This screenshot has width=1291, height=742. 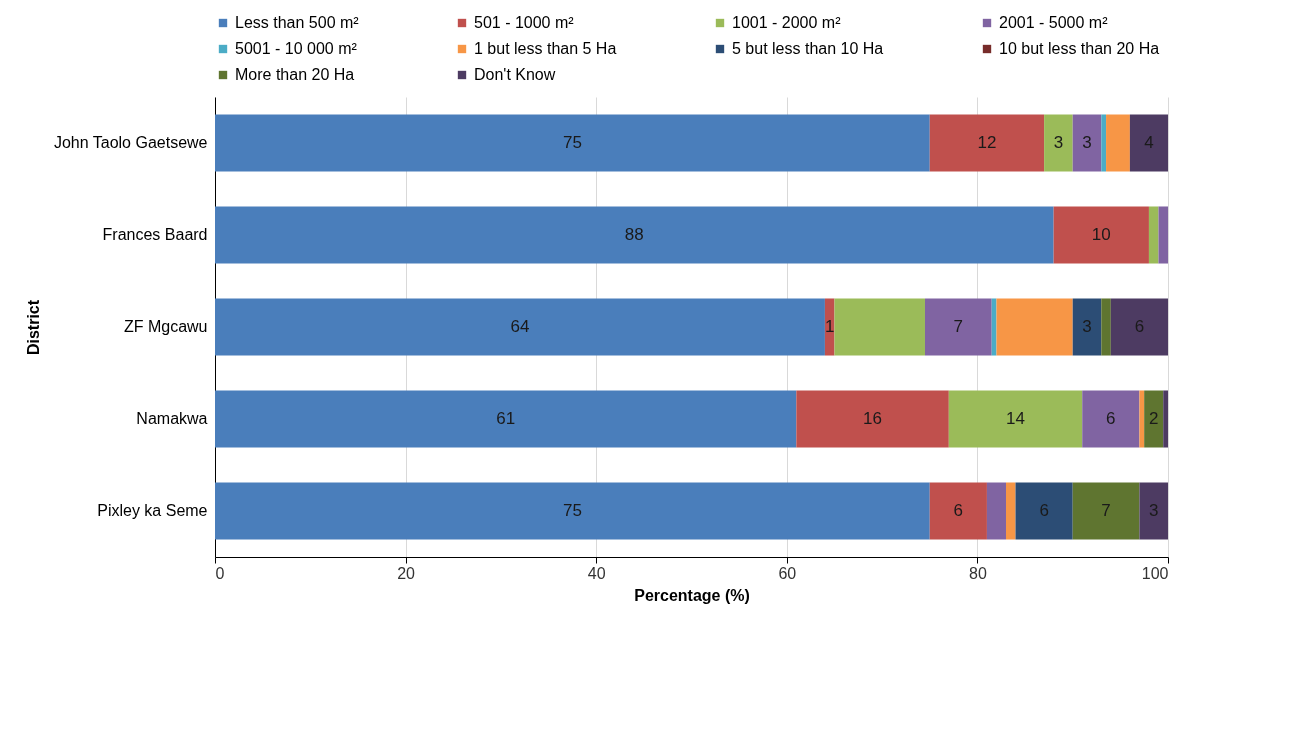 What do you see at coordinates (787, 573) in the screenshot?
I see `x-tick-label: 60` at bounding box center [787, 573].